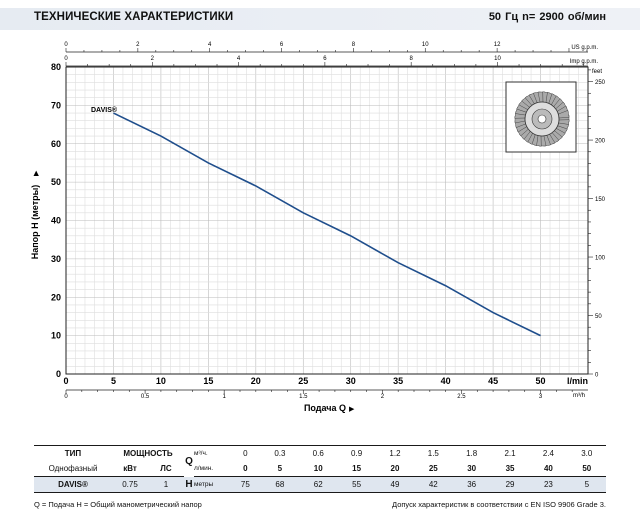 The image size is (640, 517). Describe the element at coordinates (245, 484) in the screenshot. I see `head-value: 75` at that location.